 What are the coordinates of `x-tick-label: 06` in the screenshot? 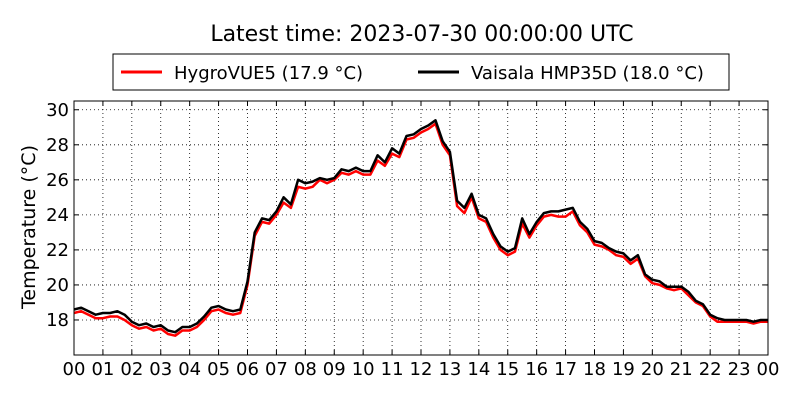 It's located at (247, 369).